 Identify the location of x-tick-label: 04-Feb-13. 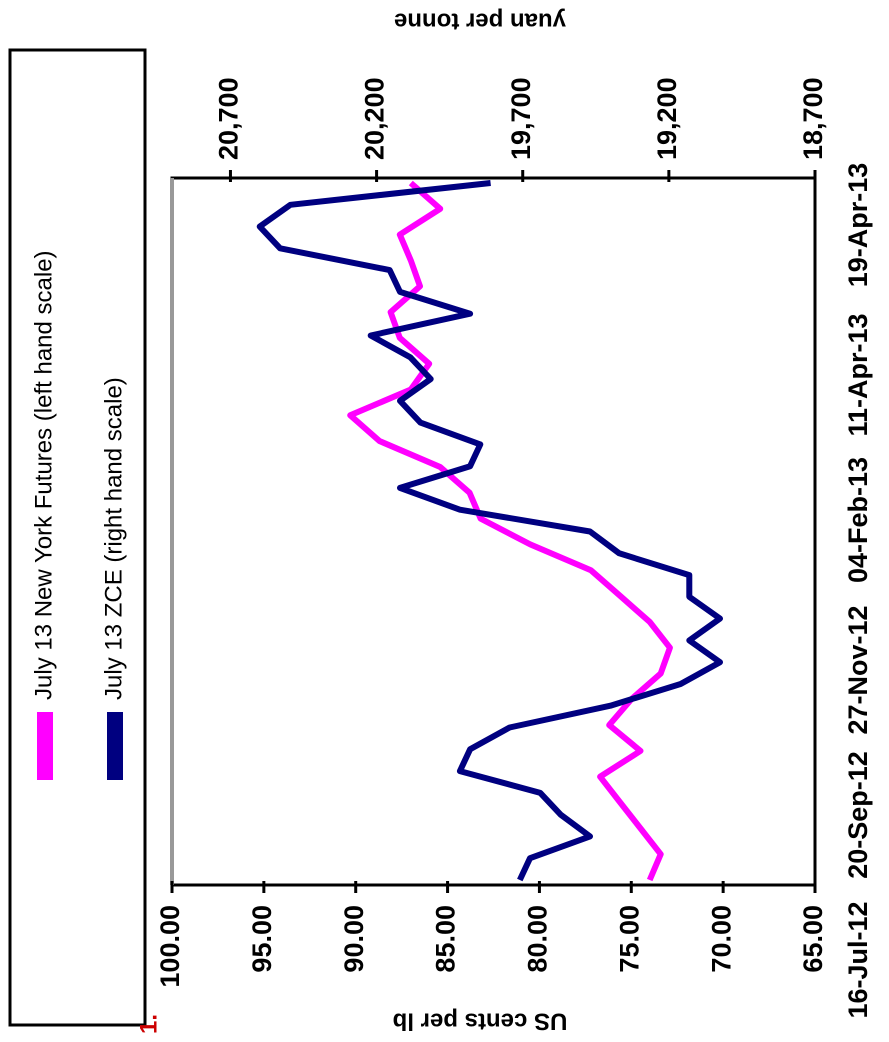
(858, 520).